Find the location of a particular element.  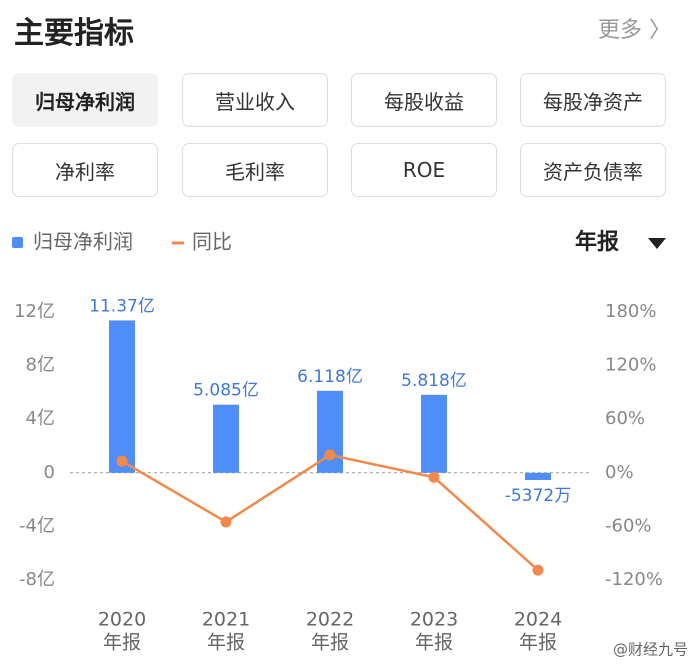

y2-tick-label: -60% is located at coordinates (628, 525).